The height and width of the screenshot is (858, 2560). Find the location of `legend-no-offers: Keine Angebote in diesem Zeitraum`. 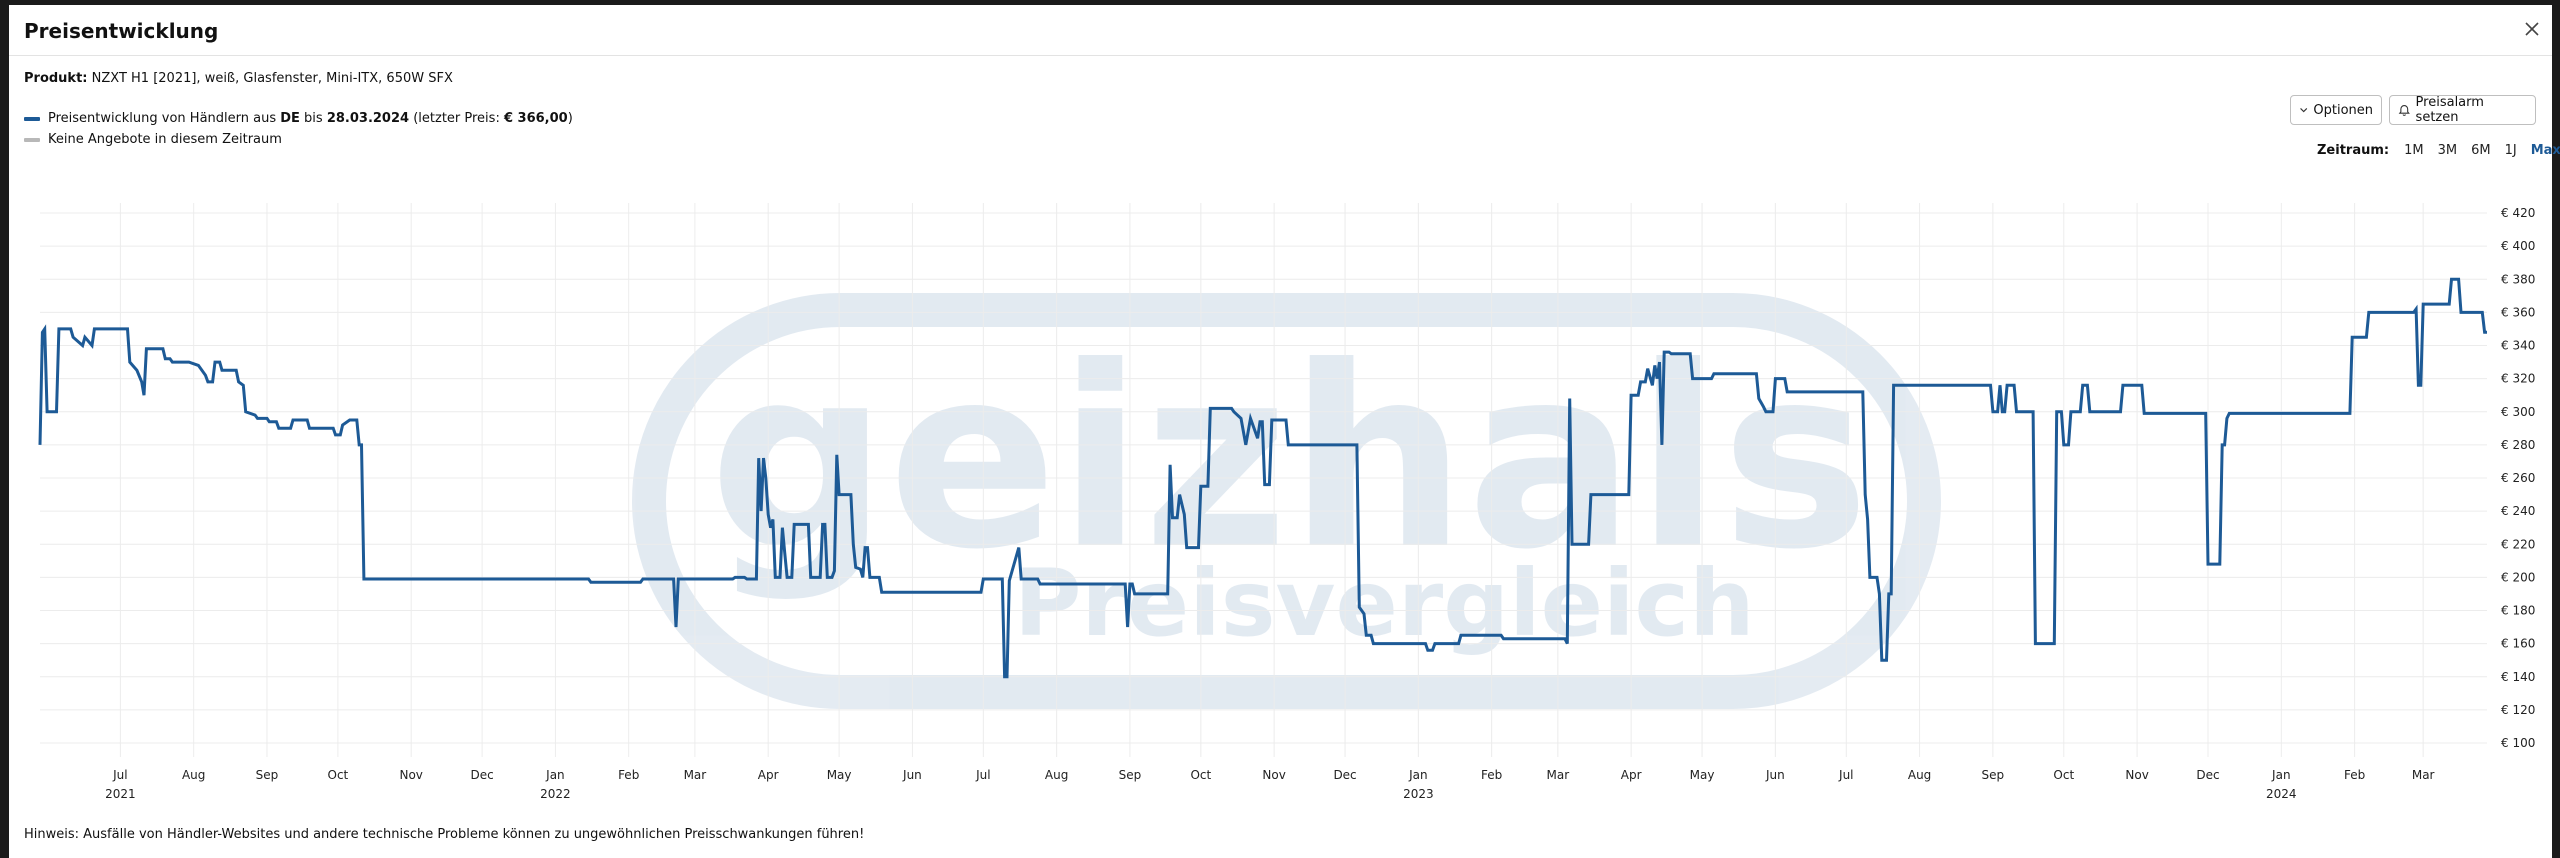

legend-no-offers: Keine Angebote in diesem Zeitraum is located at coordinates (153, 139).